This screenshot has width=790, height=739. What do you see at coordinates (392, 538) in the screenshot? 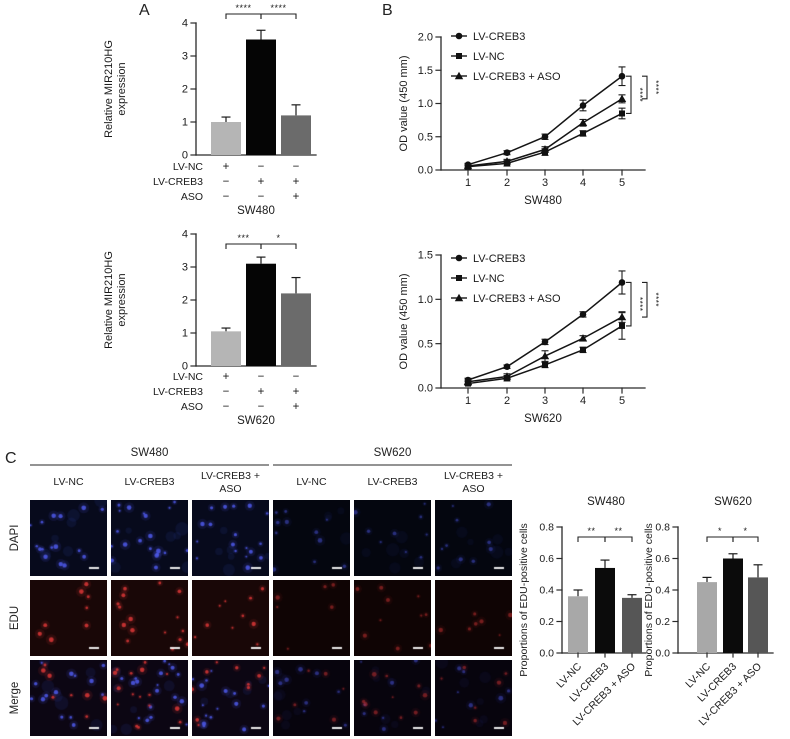
I see `microscopy-dapi-sw620-lv-creb3` at bounding box center [392, 538].